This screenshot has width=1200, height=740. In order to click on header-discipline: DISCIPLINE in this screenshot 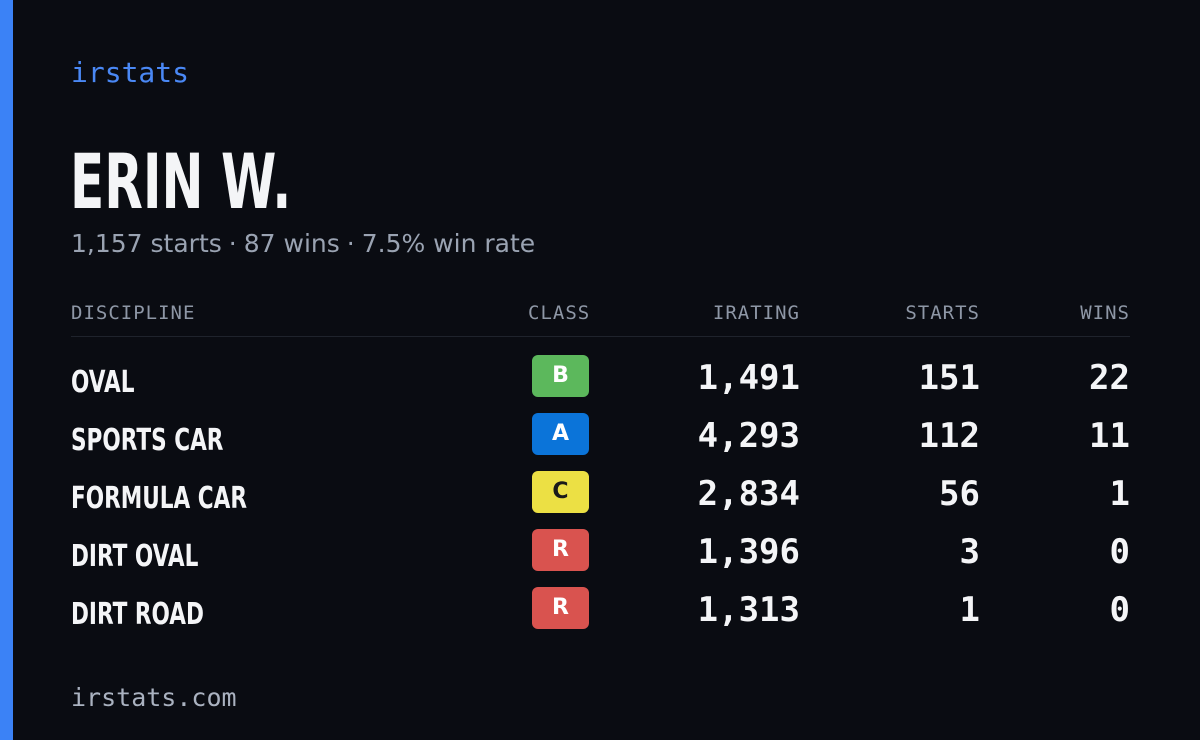, I will do `click(133, 313)`.